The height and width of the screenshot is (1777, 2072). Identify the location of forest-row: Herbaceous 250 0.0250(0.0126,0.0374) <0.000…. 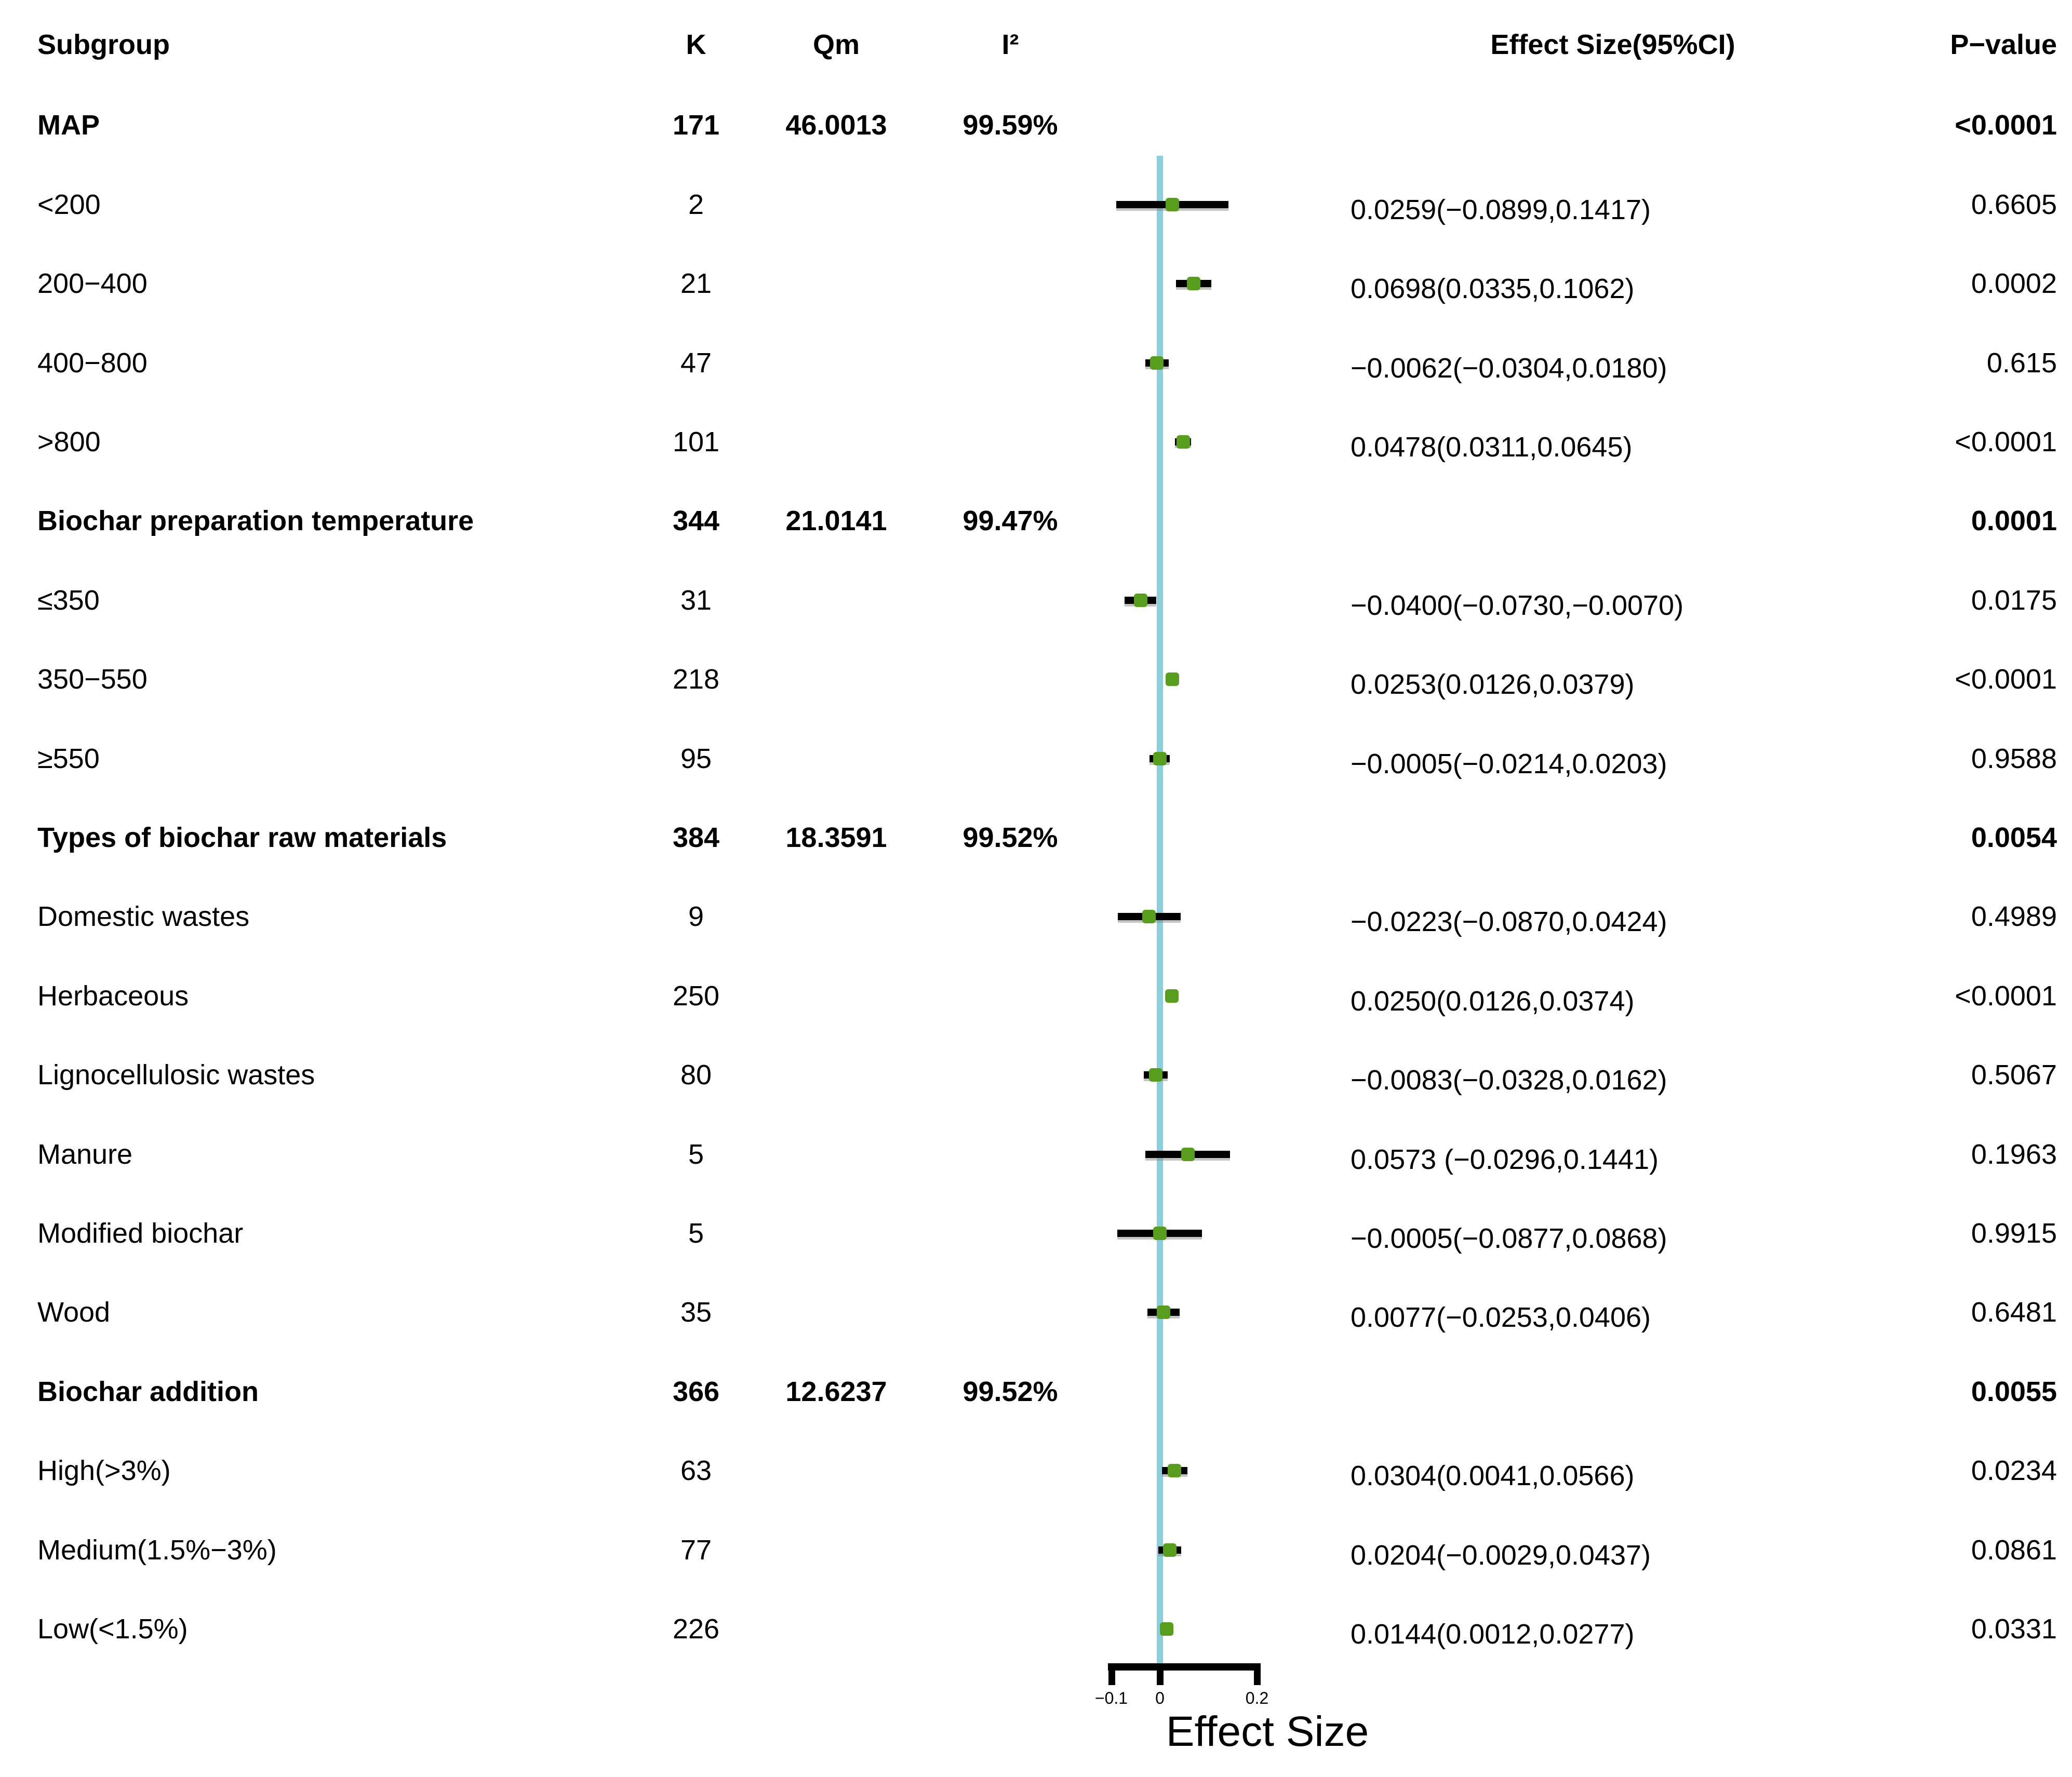
(1036, 996).